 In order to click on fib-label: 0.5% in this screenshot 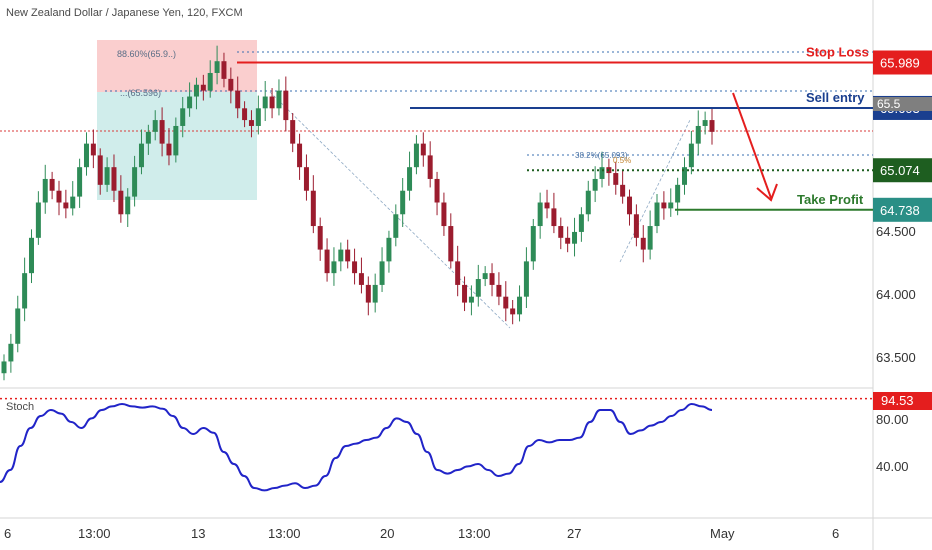, I will do `click(622, 160)`.